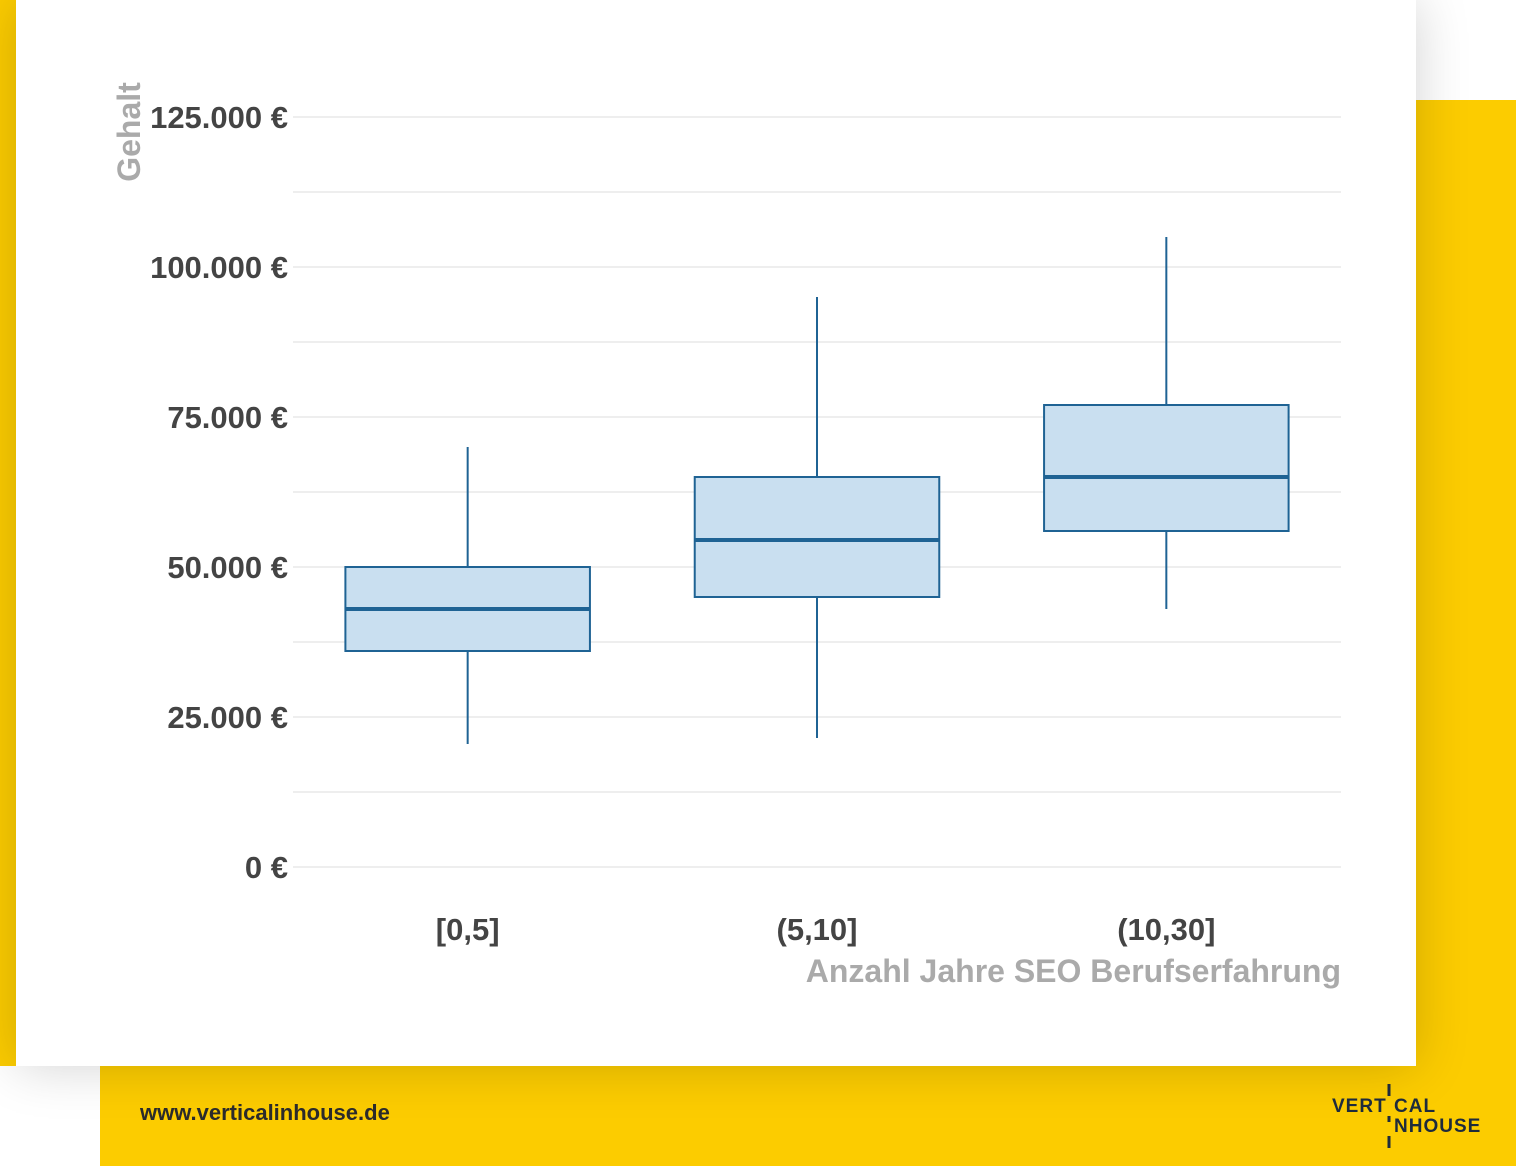 The width and height of the screenshot is (1516, 1166). Describe the element at coordinates (227, 417) in the screenshot. I see `y-tick-label: 75.000 €` at that location.